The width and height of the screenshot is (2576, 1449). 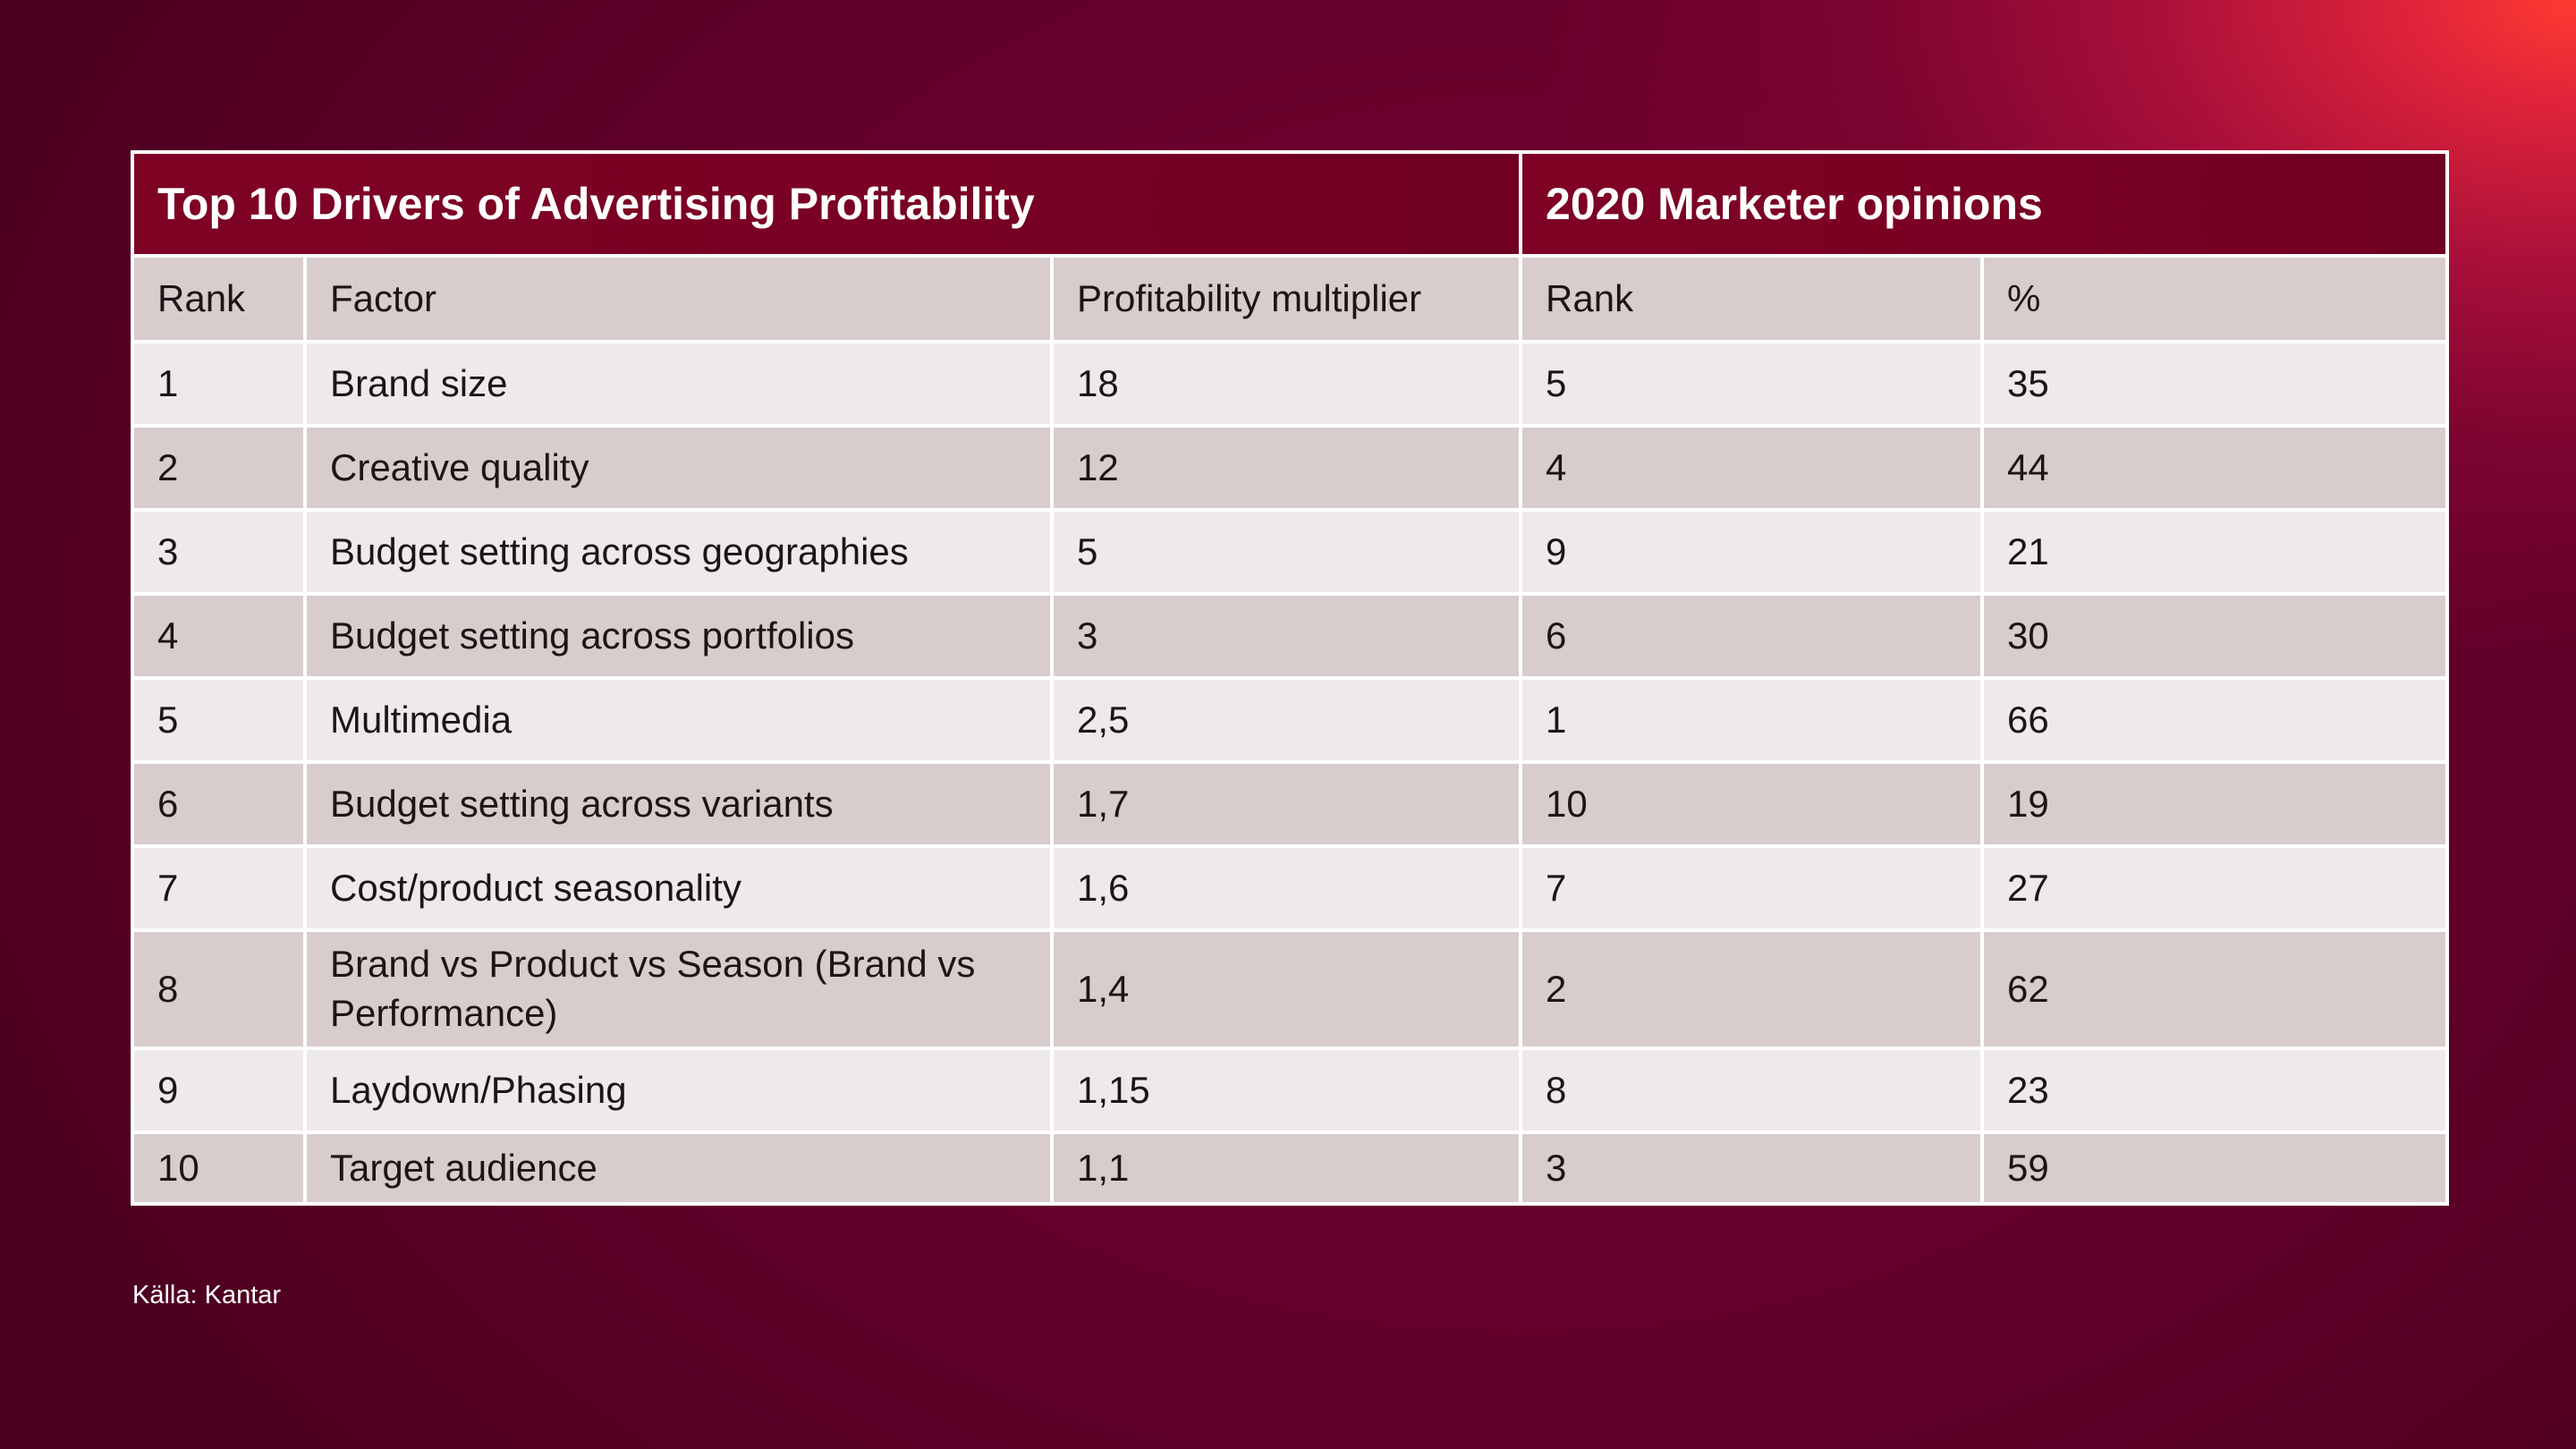 I want to click on percent-cell: 35, so click(x=2215, y=384).